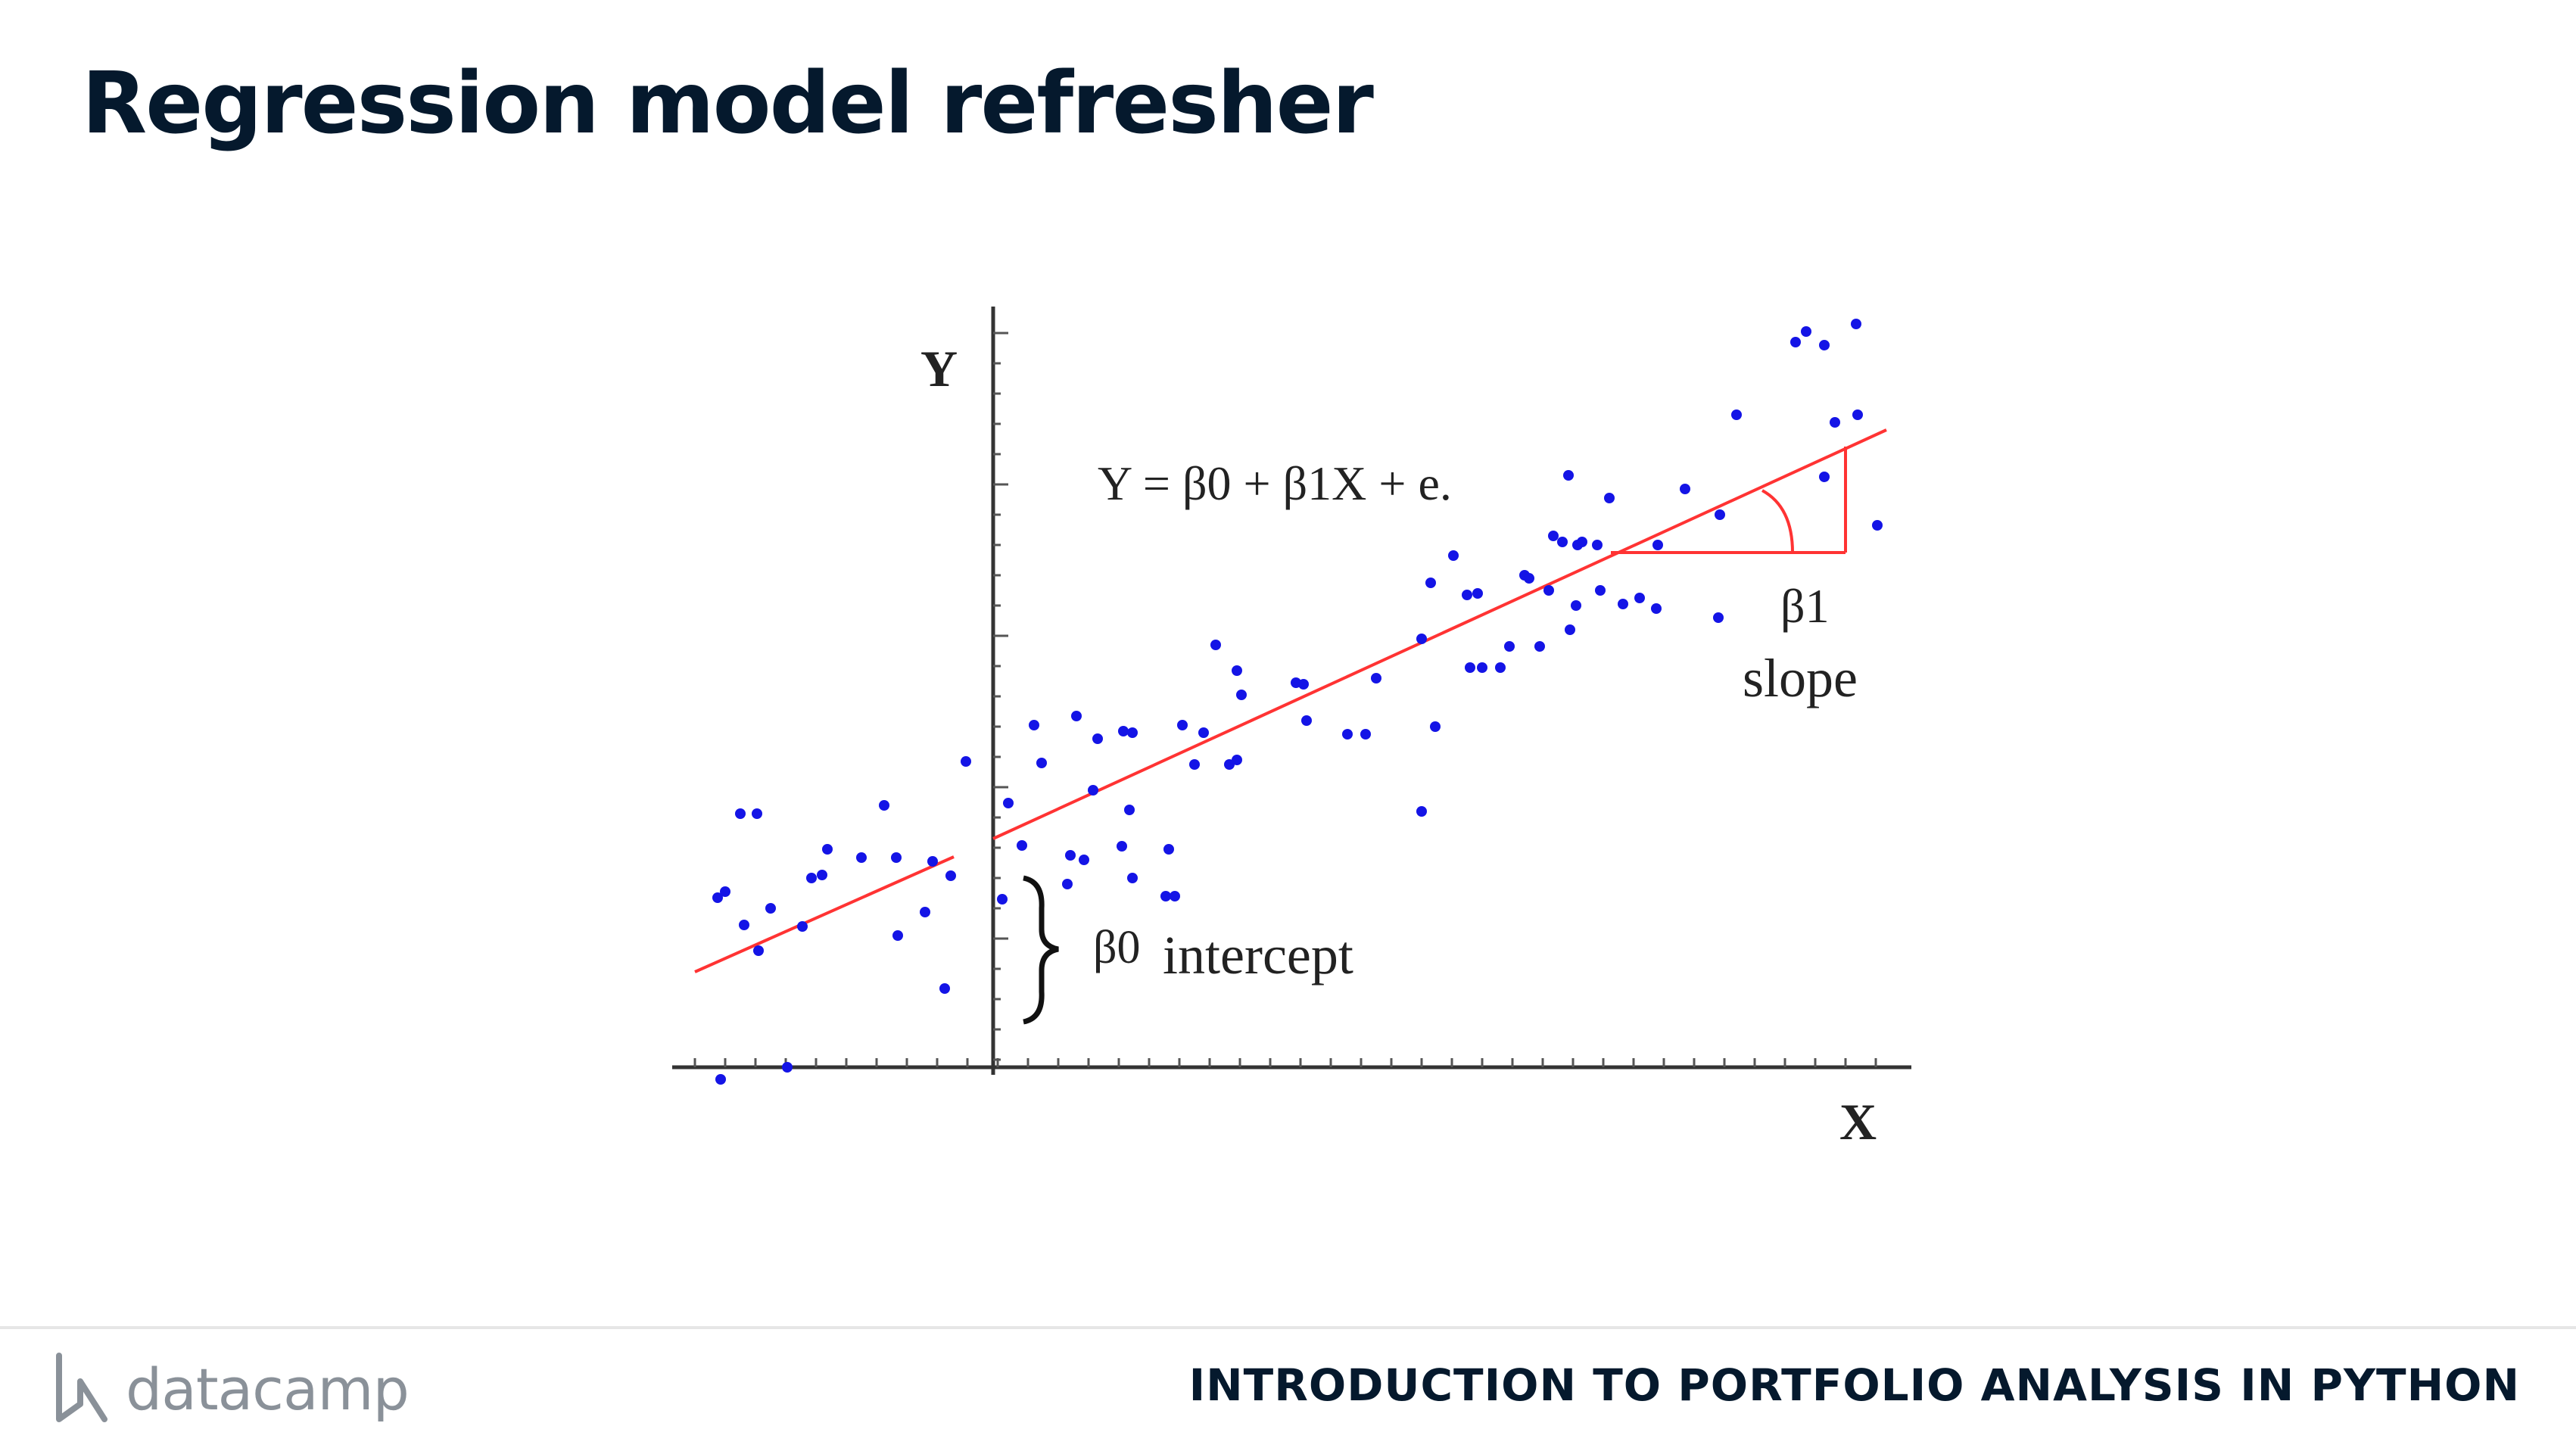 This screenshot has height=1451, width=2576. Describe the element at coordinates (825, 914) in the screenshot. I see `regression-line` at that location.